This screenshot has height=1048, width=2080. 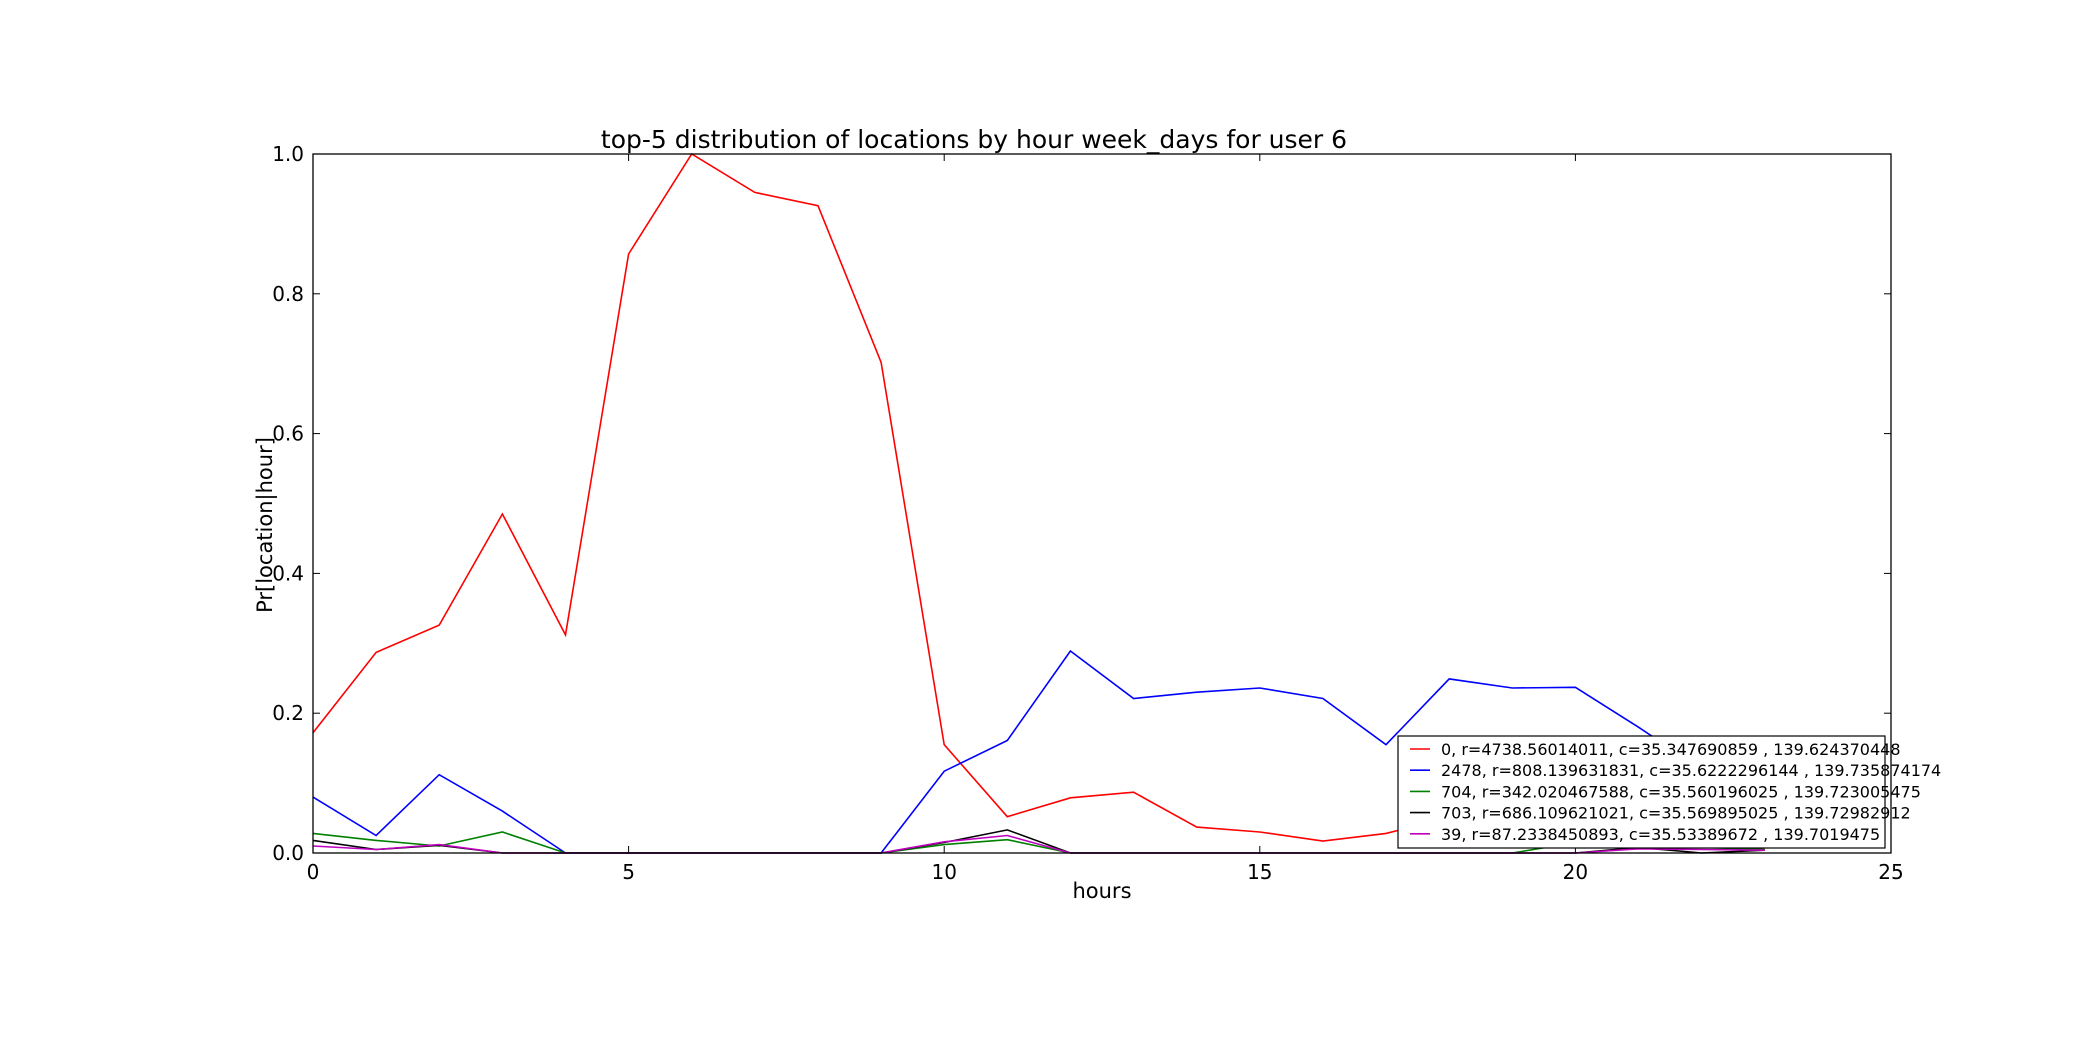 I want to click on x-tick-label: 25, so click(x=1890, y=872).